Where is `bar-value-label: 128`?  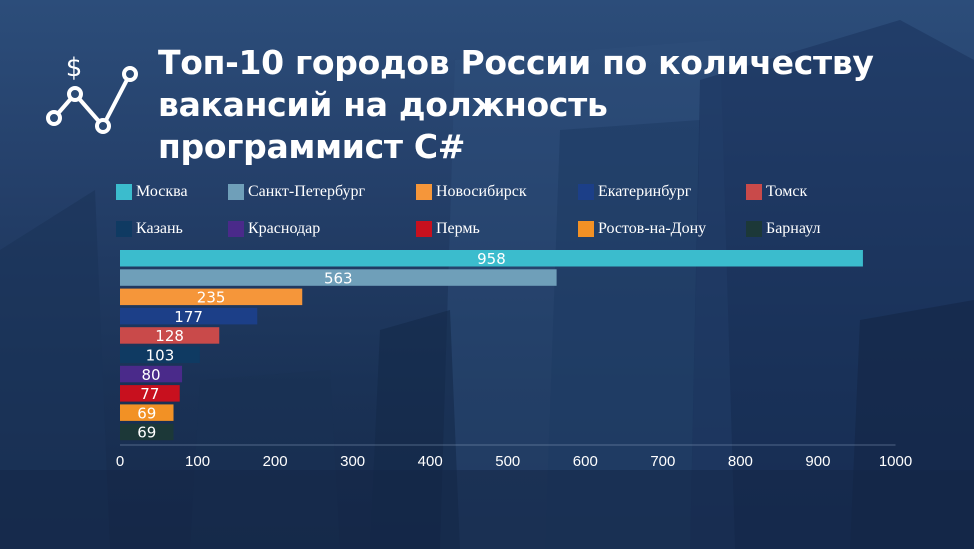 bar-value-label: 128 is located at coordinates (169, 336).